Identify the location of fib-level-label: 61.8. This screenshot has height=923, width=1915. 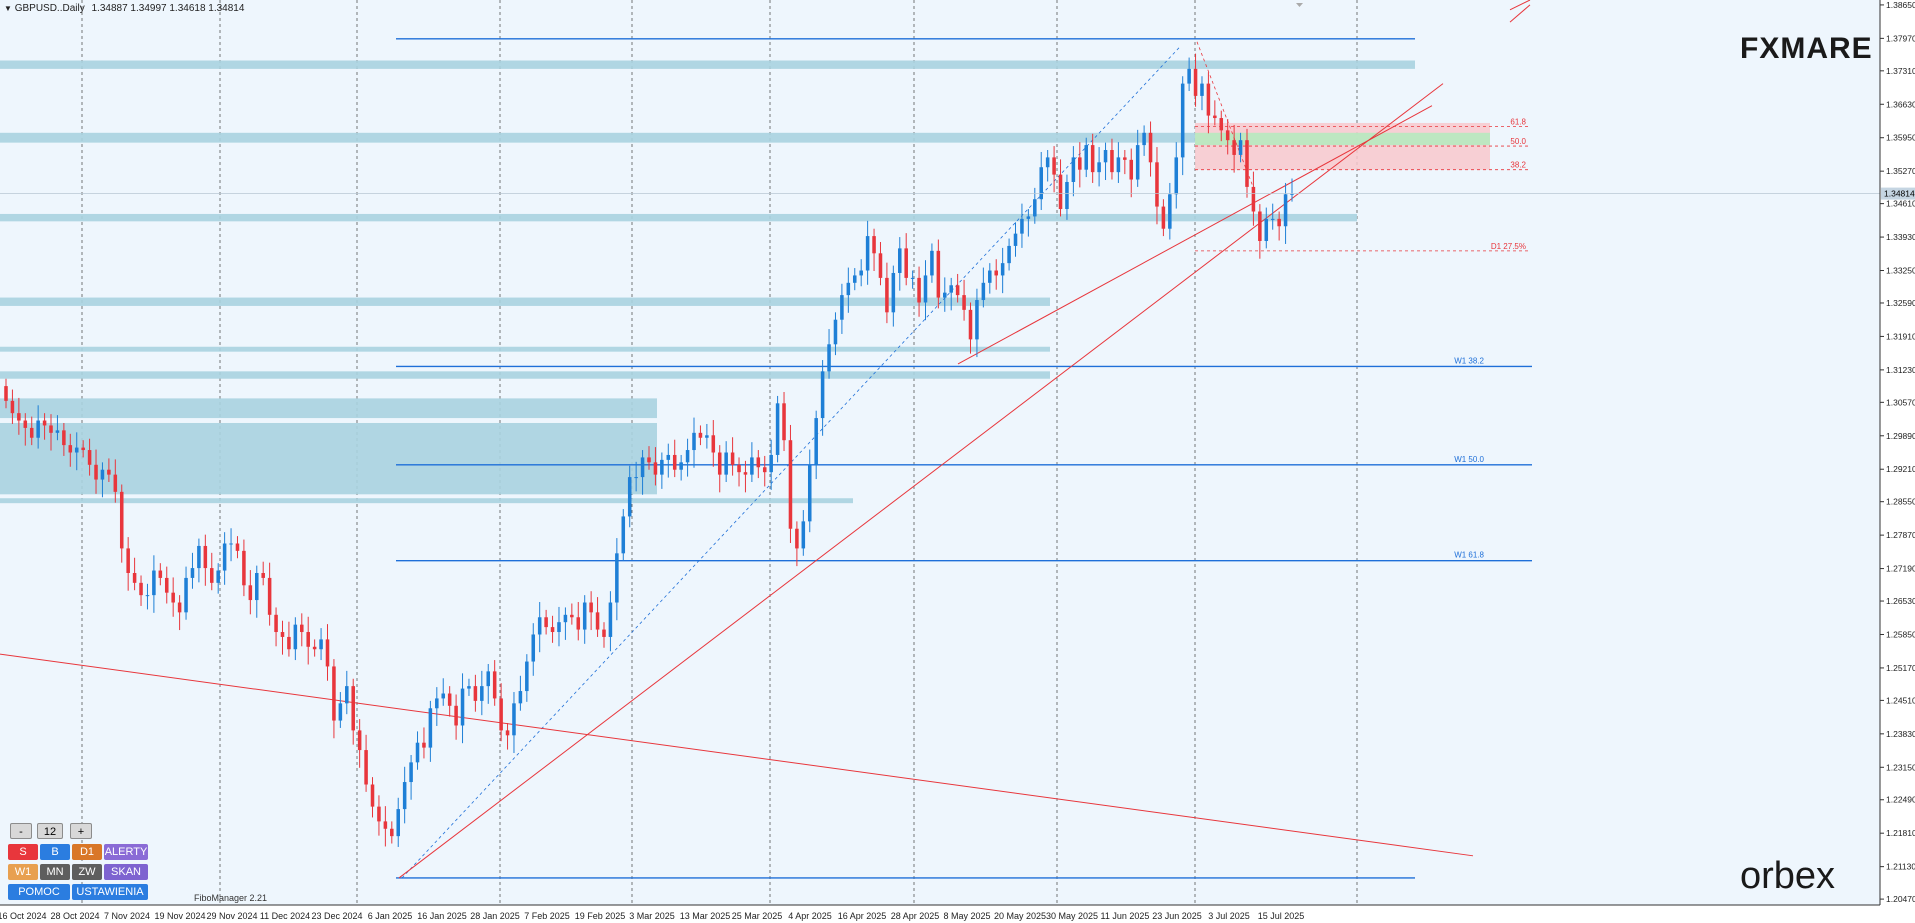
(1518, 121).